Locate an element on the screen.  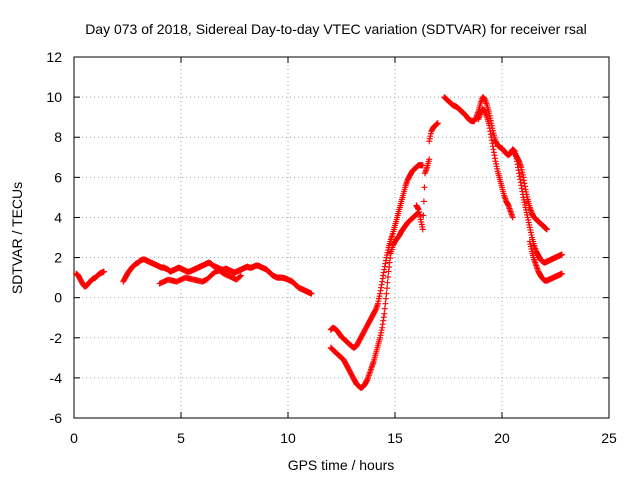
y-tick-label: 6 is located at coordinates (58, 177).